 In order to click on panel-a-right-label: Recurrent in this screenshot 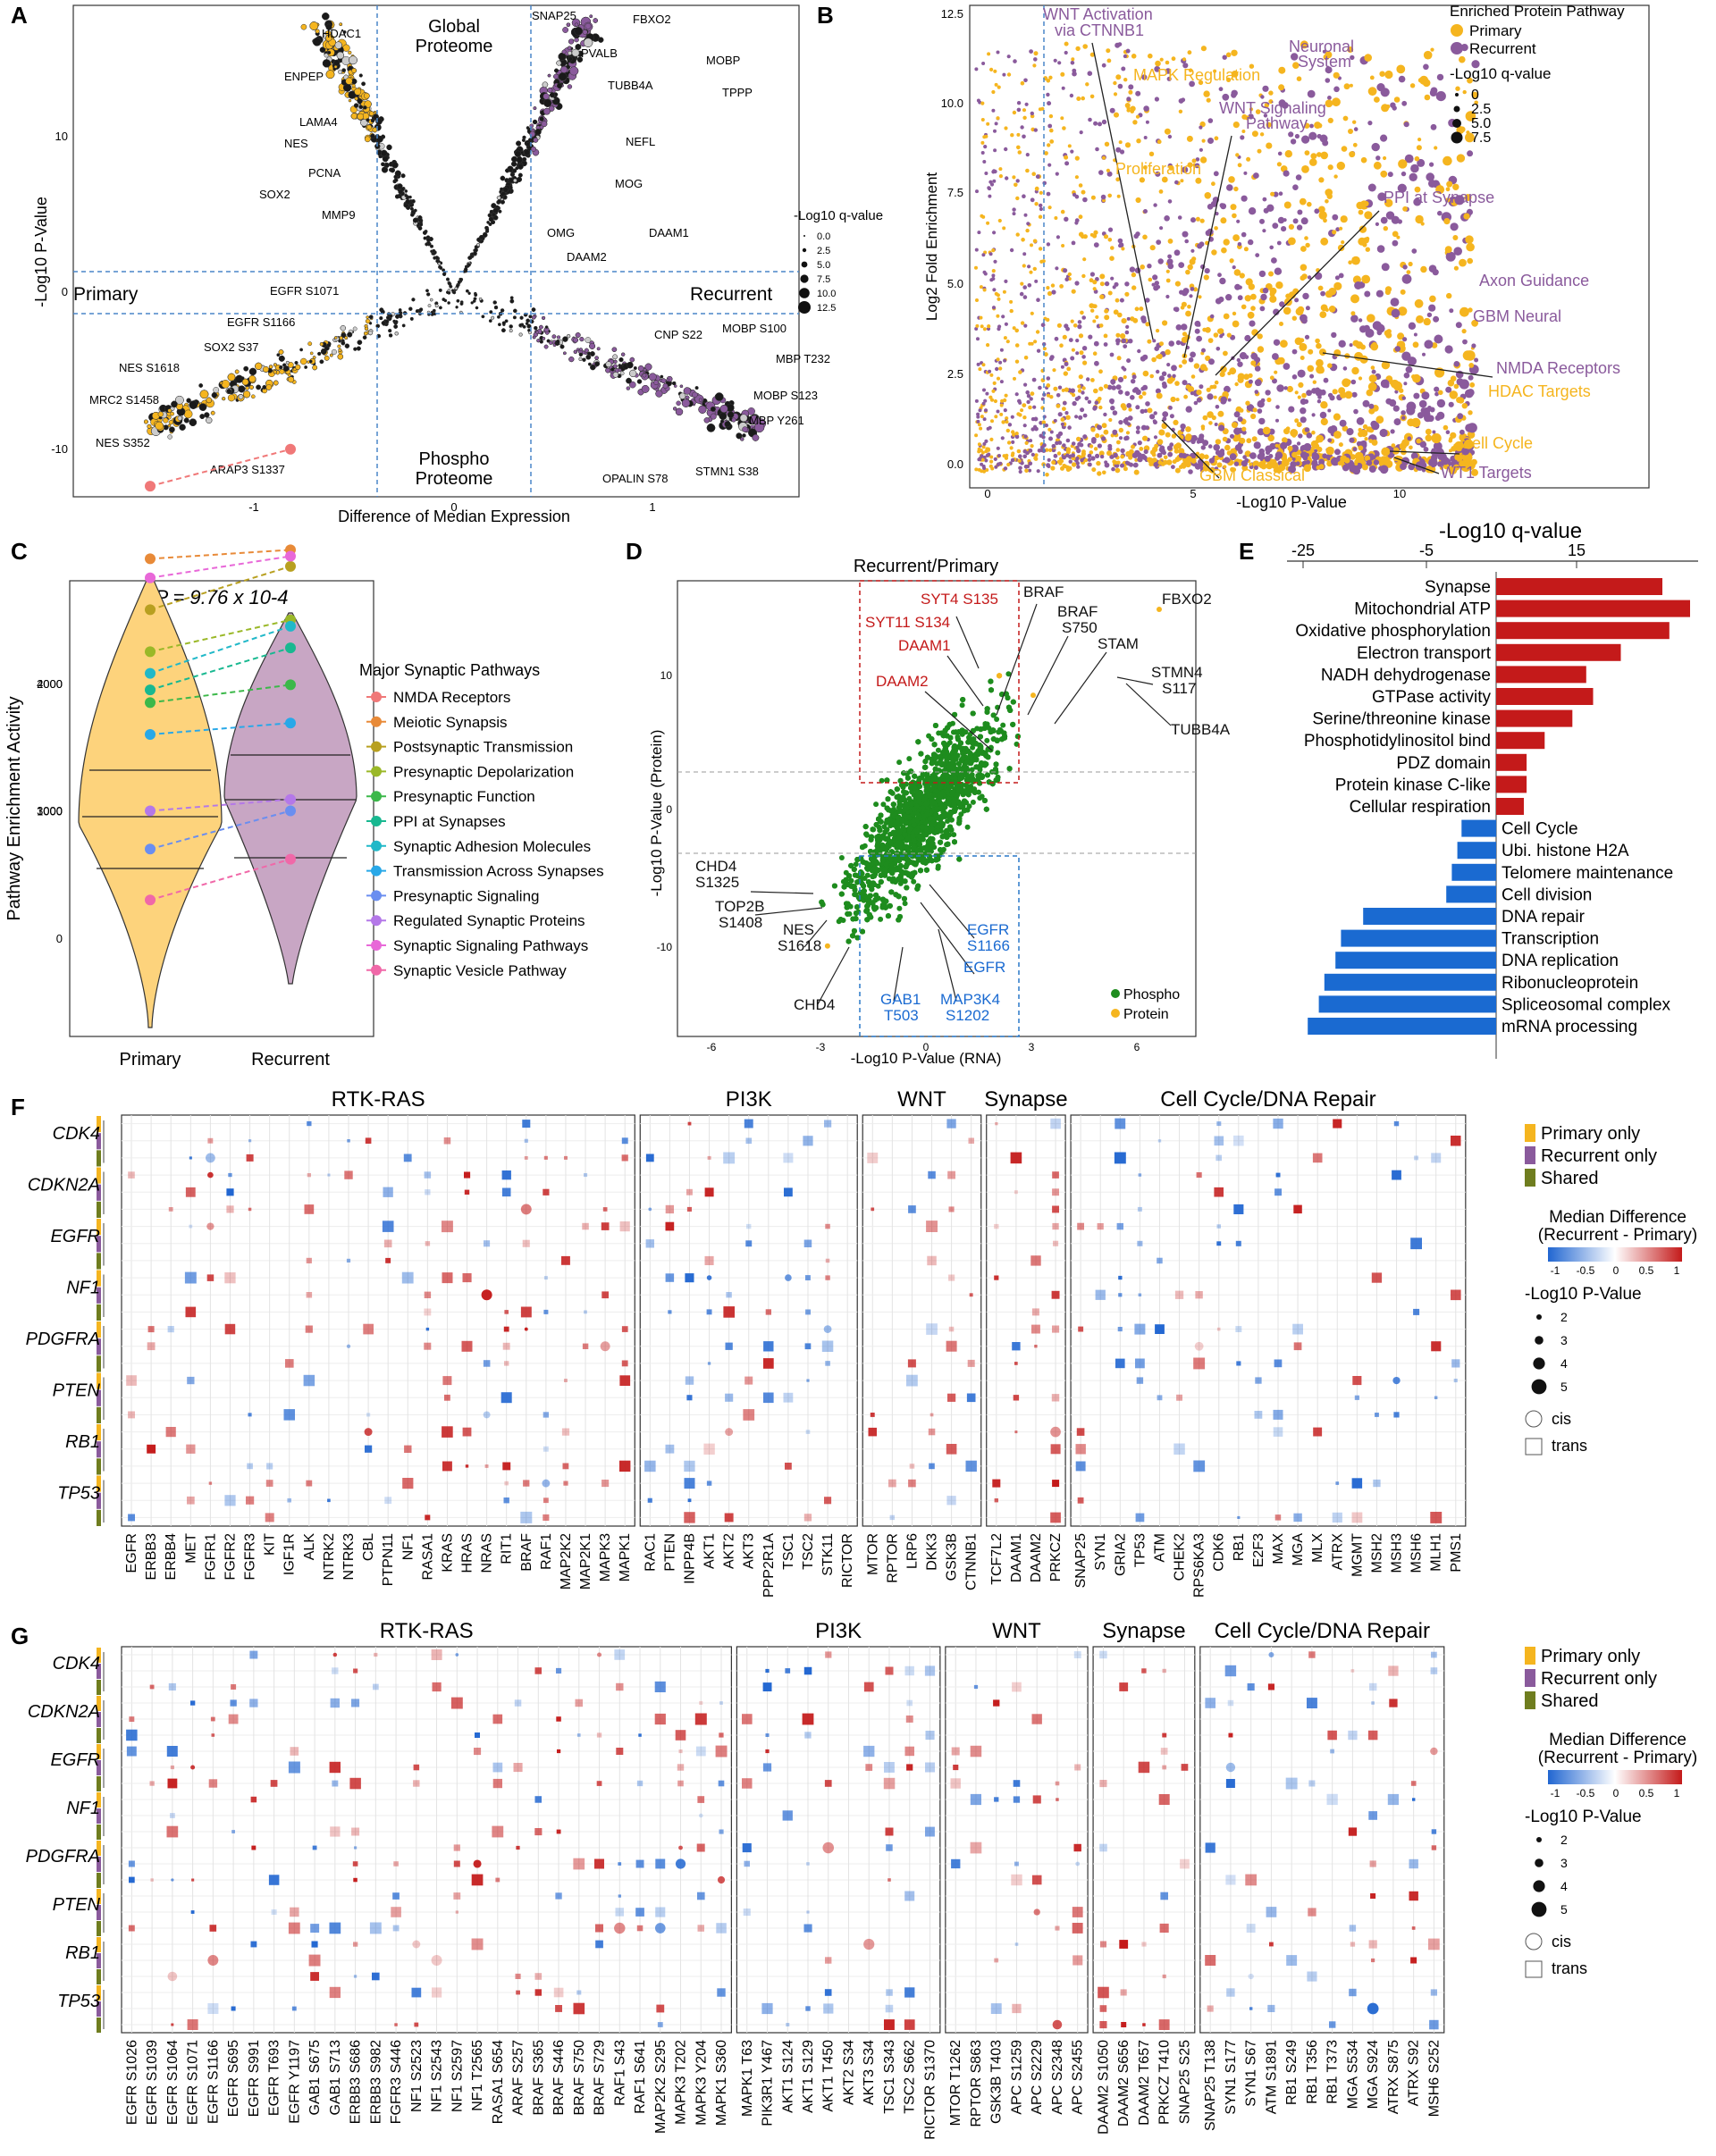, I will do `click(731, 295)`.